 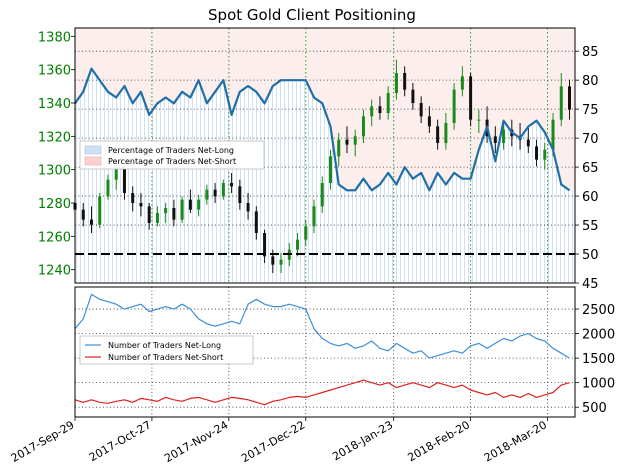 I want to click on legend-swatch-net-long, so click(x=93, y=150).